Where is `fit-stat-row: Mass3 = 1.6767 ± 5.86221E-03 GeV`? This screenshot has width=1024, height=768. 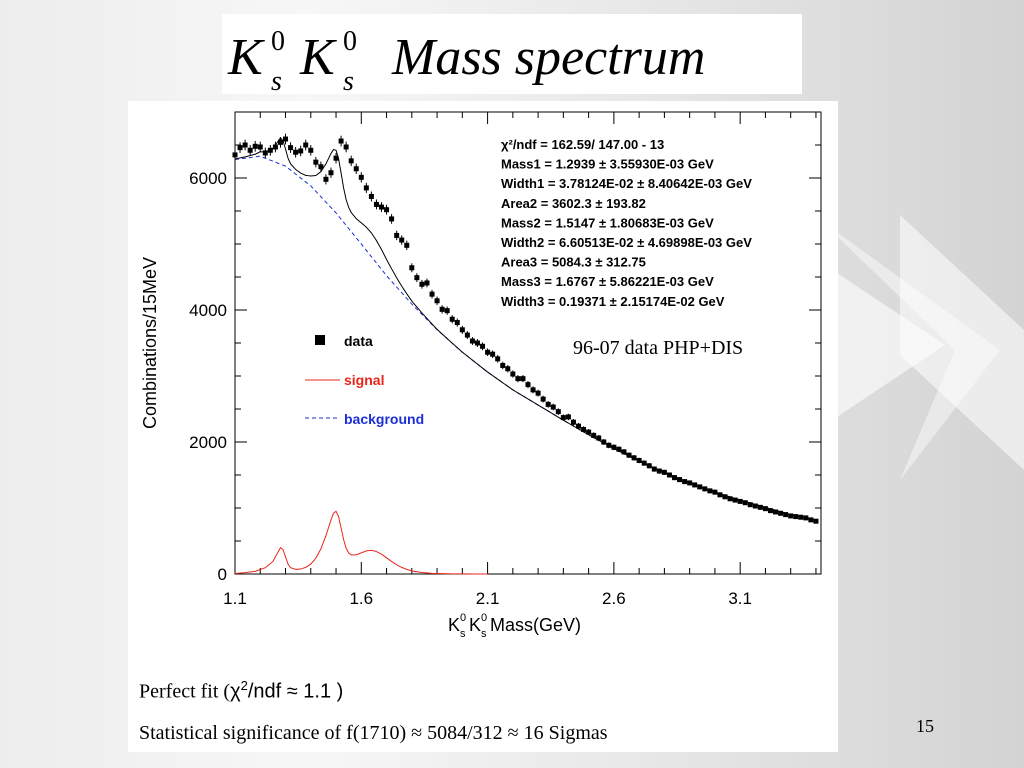
fit-stat-row: Mass3 = 1.6767 ± 5.86221E-03 GeV is located at coordinates (607, 281).